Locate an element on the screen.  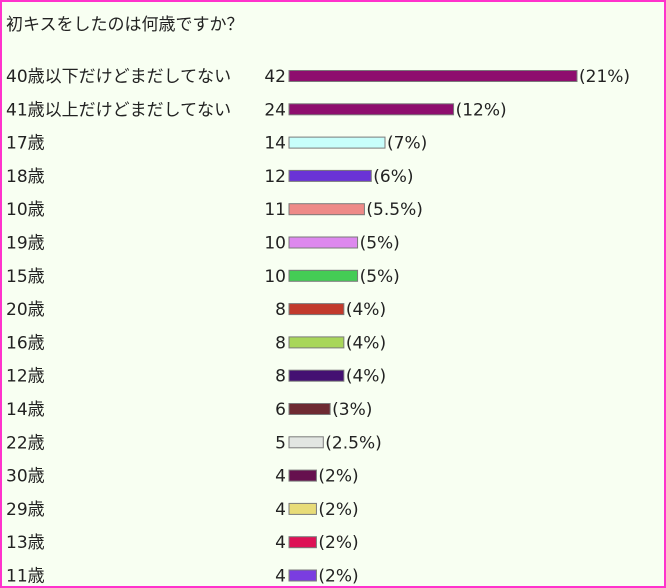
value-label: 14 is located at coordinates (275, 144).